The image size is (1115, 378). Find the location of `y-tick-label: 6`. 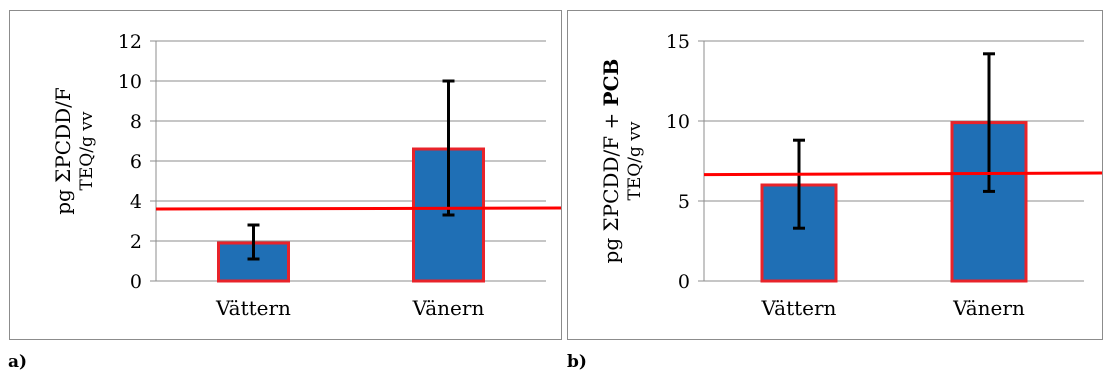

y-tick-label: 6 is located at coordinates (136, 162).